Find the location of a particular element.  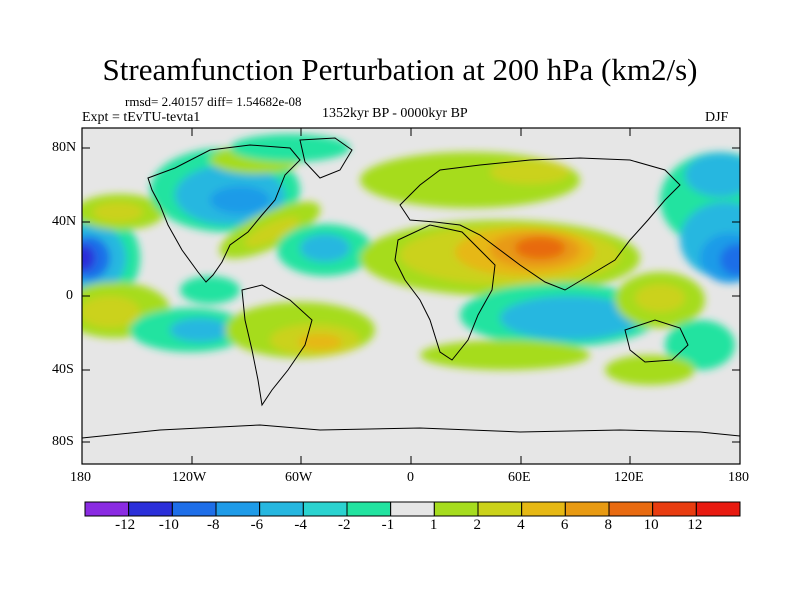

lat-label: 40S is located at coordinates (63, 369).